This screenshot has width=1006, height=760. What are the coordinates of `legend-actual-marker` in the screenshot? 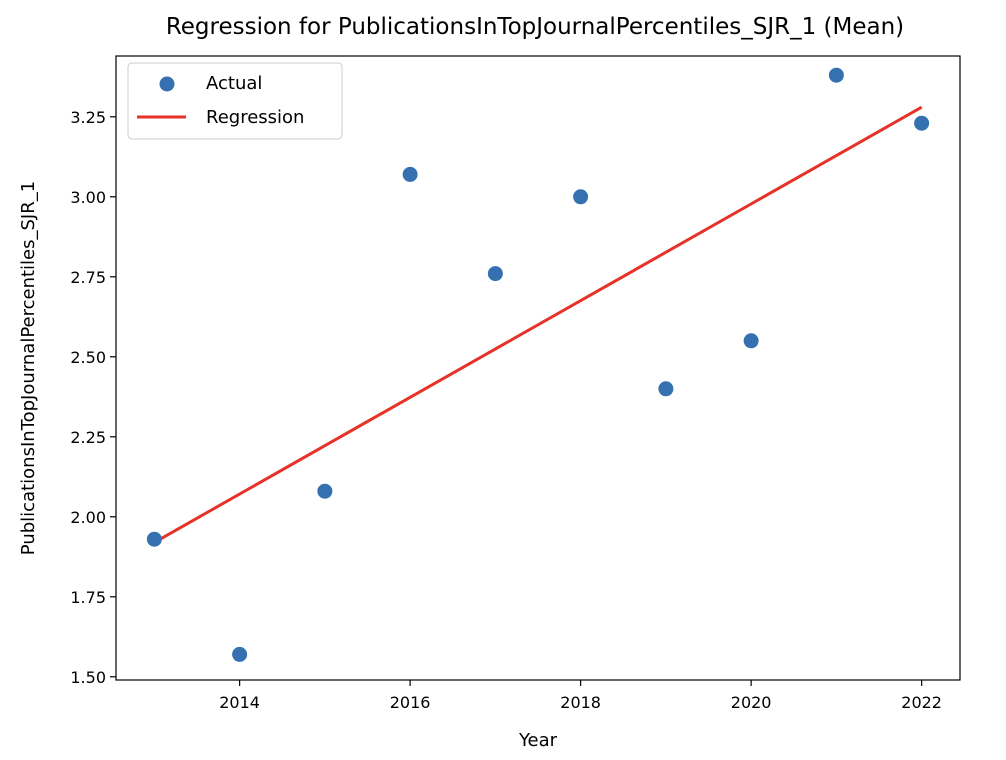 It's located at (167, 84).